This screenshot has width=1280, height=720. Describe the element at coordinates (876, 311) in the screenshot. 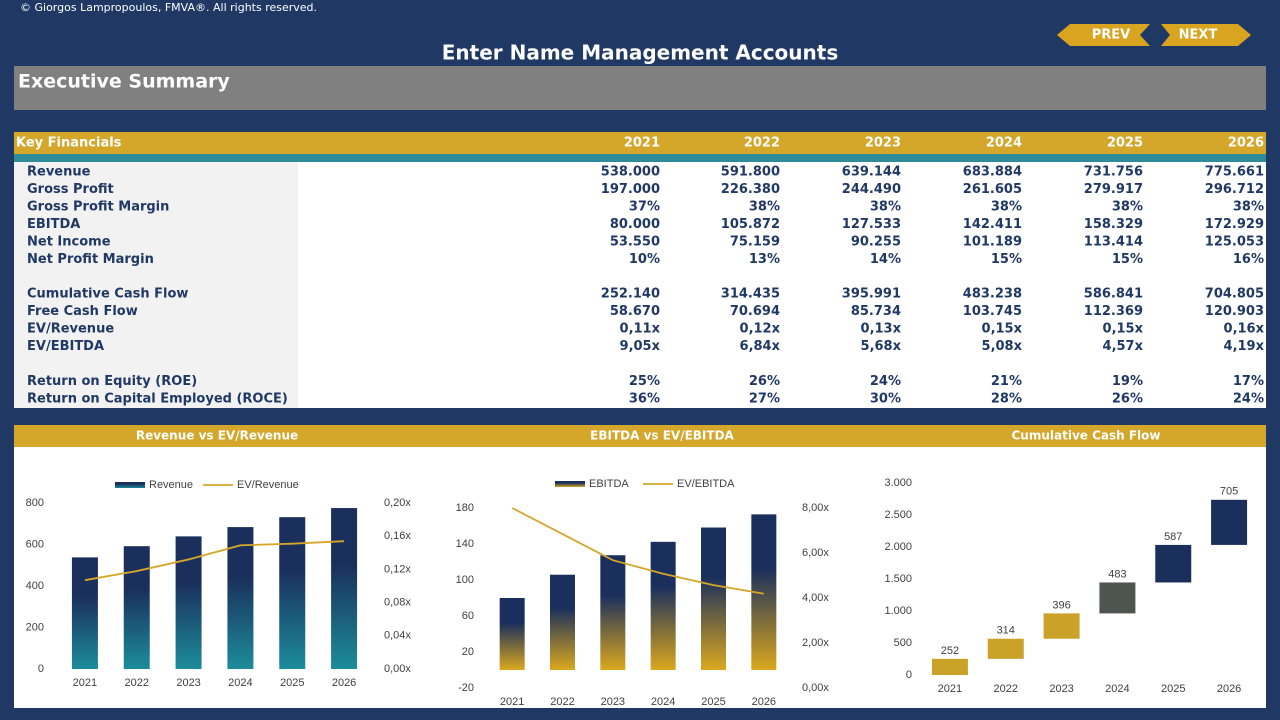

I see `cell-value: 85.734` at that location.